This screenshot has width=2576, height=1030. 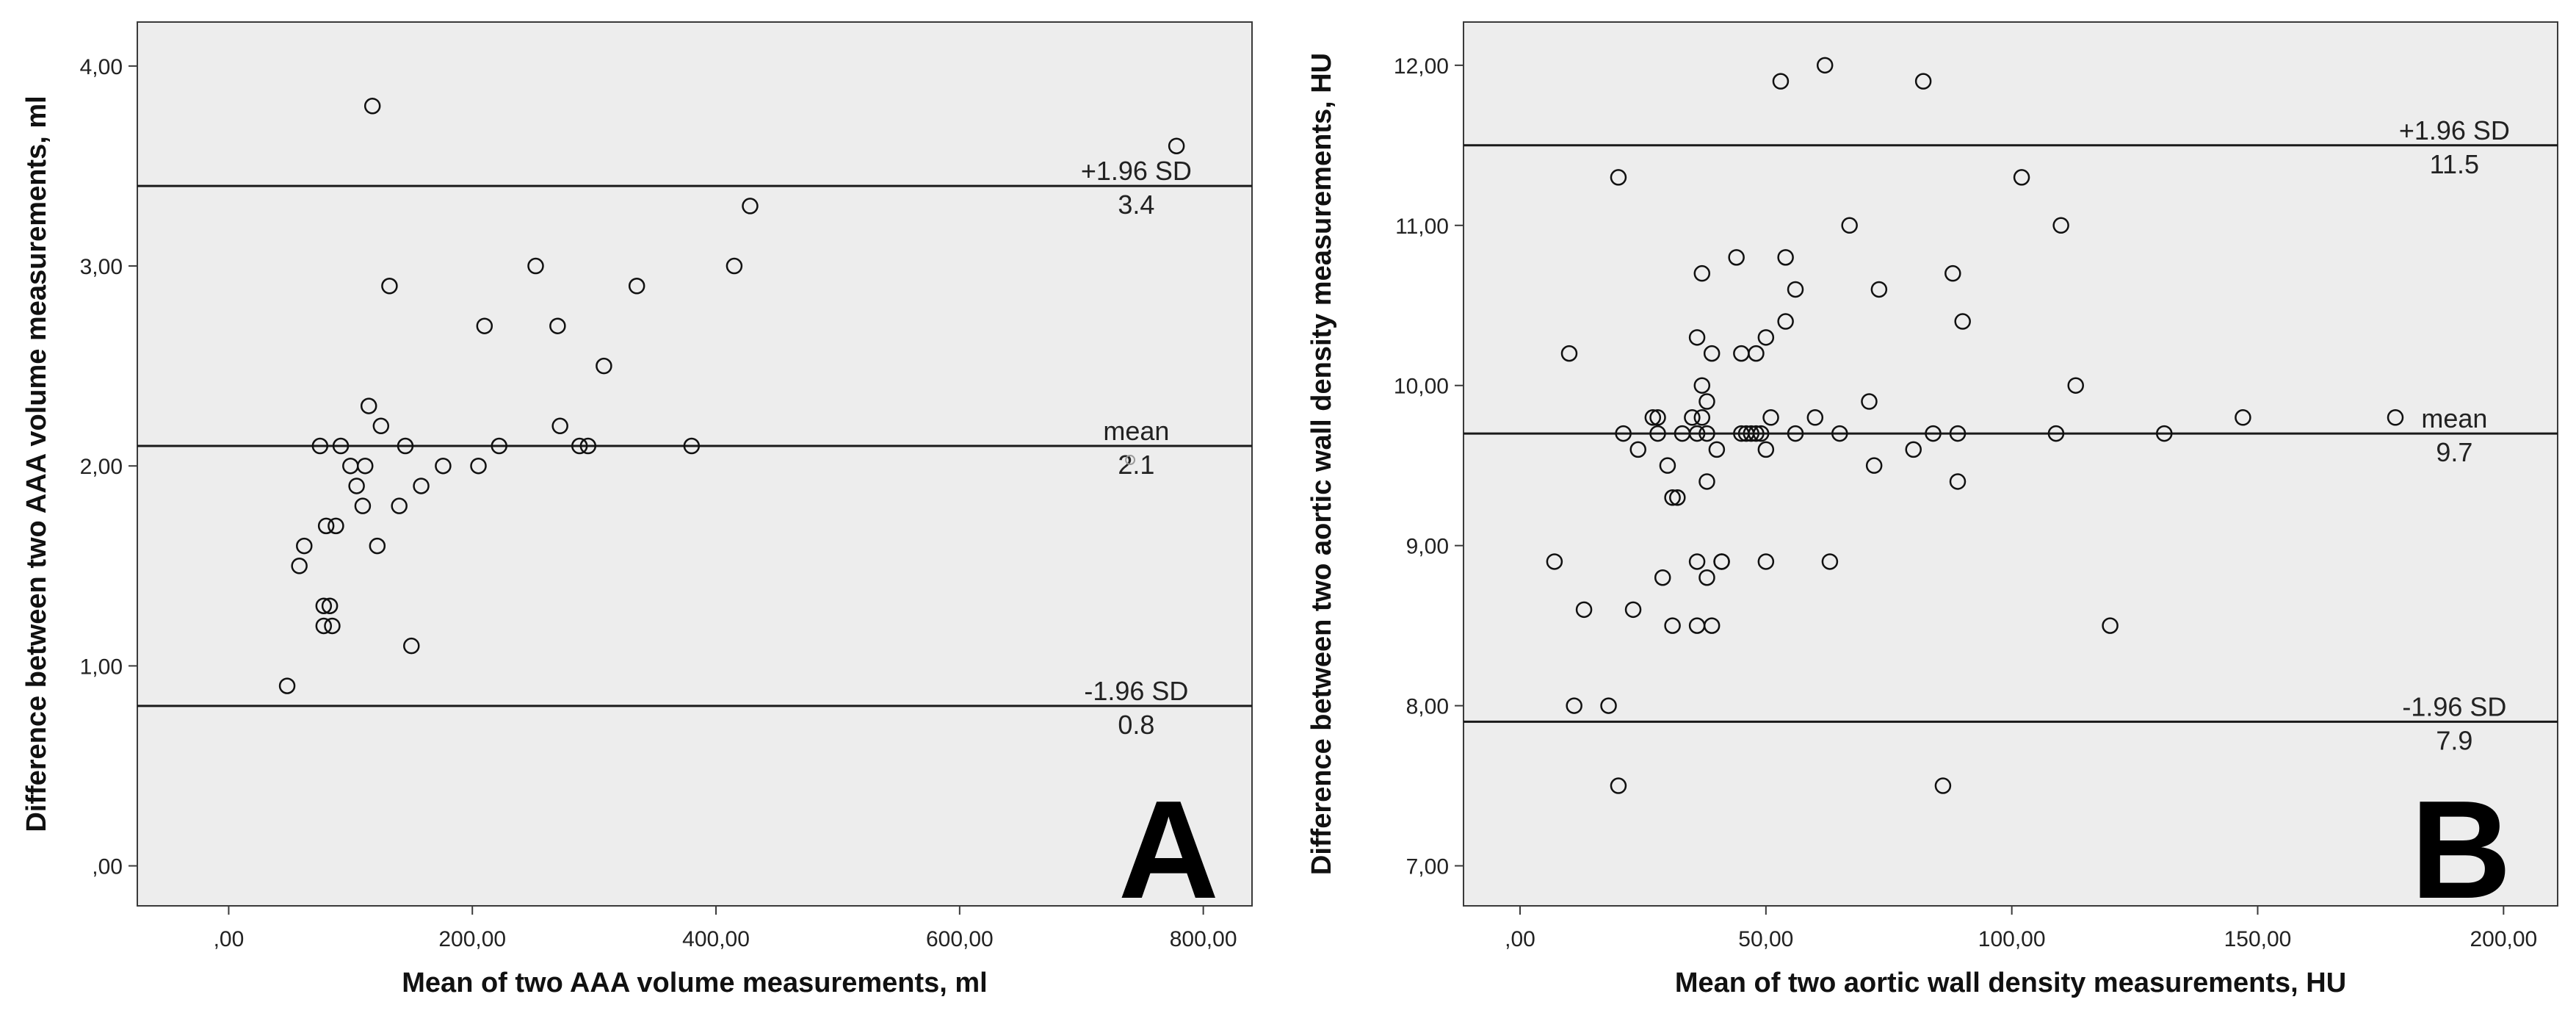 What do you see at coordinates (1427, 547) in the screenshot?
I see `y-tick-label: 9,00` at bounding box center [1427, 547].